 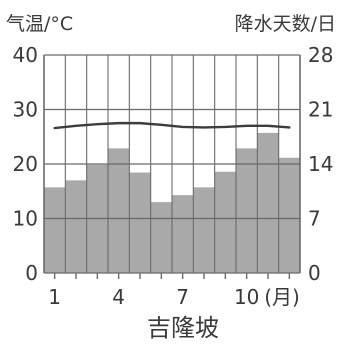 I want to click on left-tick-label-30: 30, so click(x=25, y=110).